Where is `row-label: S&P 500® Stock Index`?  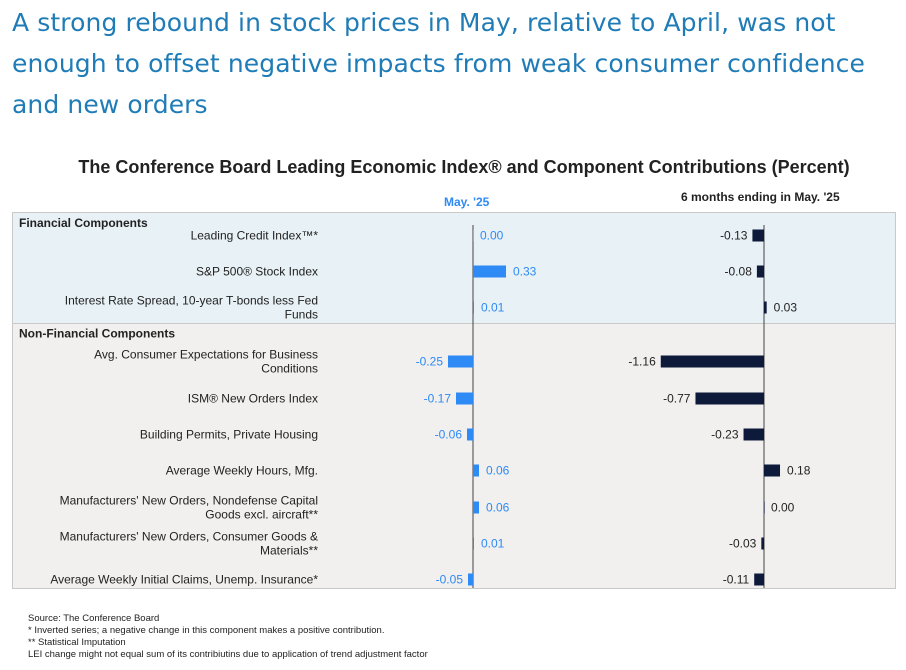 row-label: S&P 500® Stock Index is located at coordinates (257, 272).